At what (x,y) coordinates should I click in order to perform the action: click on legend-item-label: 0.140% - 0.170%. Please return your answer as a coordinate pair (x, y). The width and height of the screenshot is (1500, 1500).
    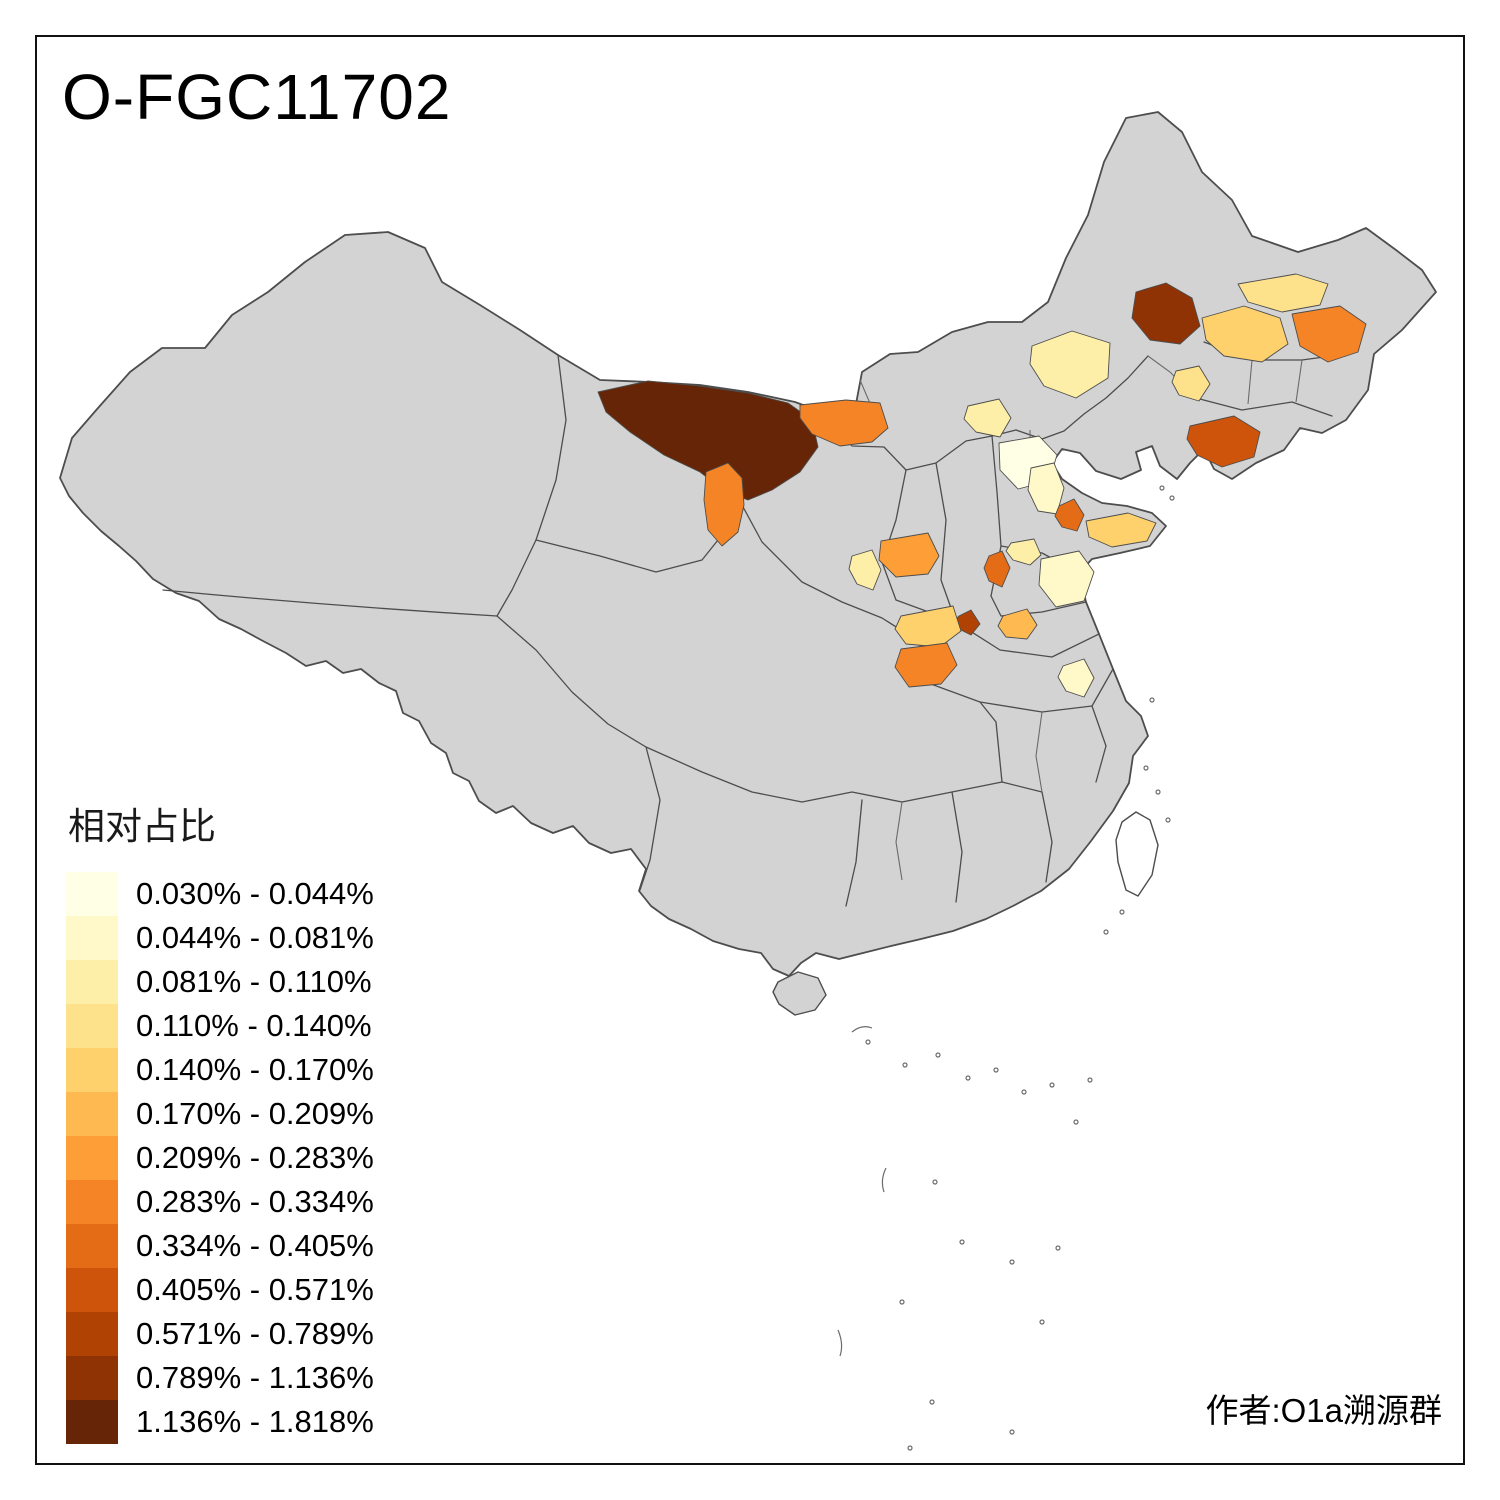
    Looking at the image, I should click on (255, 1069).